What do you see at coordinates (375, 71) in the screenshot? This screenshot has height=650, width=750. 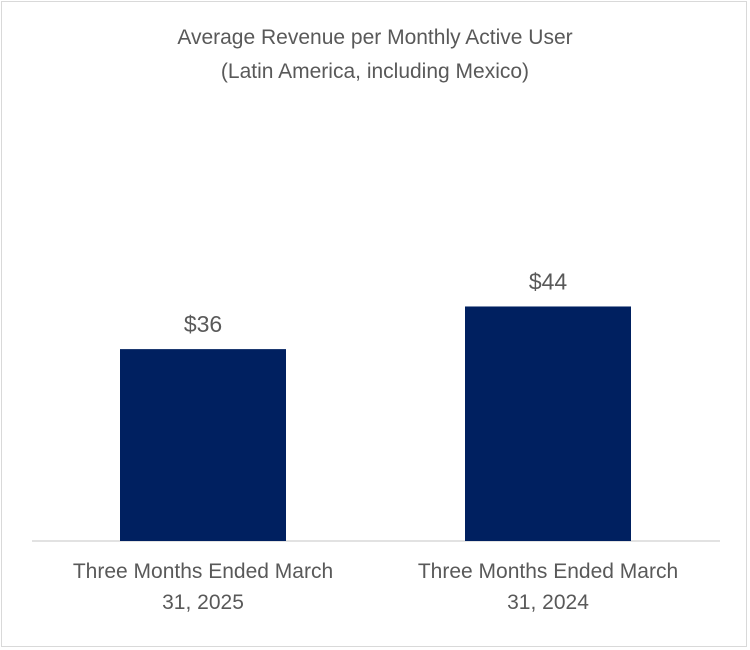 I see `chart-subtitle: (Latin America, including Mexico)` at bounding box center [375, 71].